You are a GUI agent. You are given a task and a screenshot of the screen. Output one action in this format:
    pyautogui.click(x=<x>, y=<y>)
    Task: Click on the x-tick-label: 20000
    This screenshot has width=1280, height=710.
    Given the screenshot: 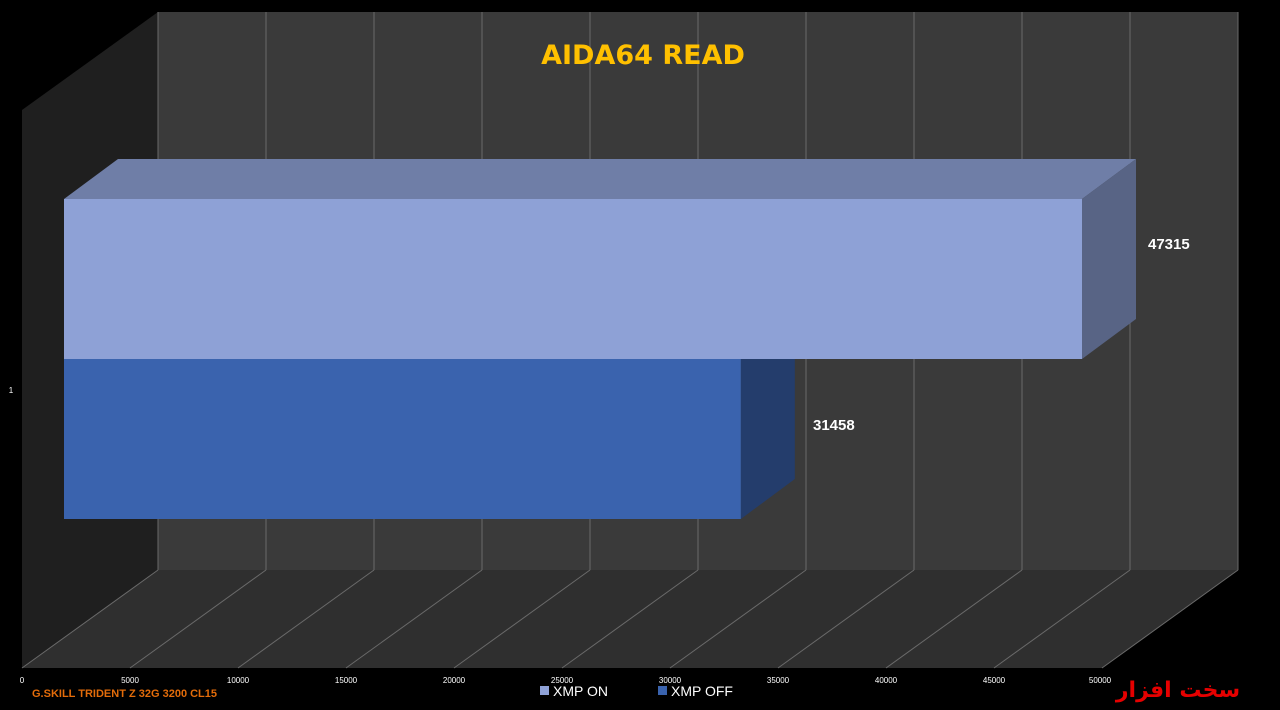 What is the action you would take?
    pyautogui.click(x=454, y=680)
    